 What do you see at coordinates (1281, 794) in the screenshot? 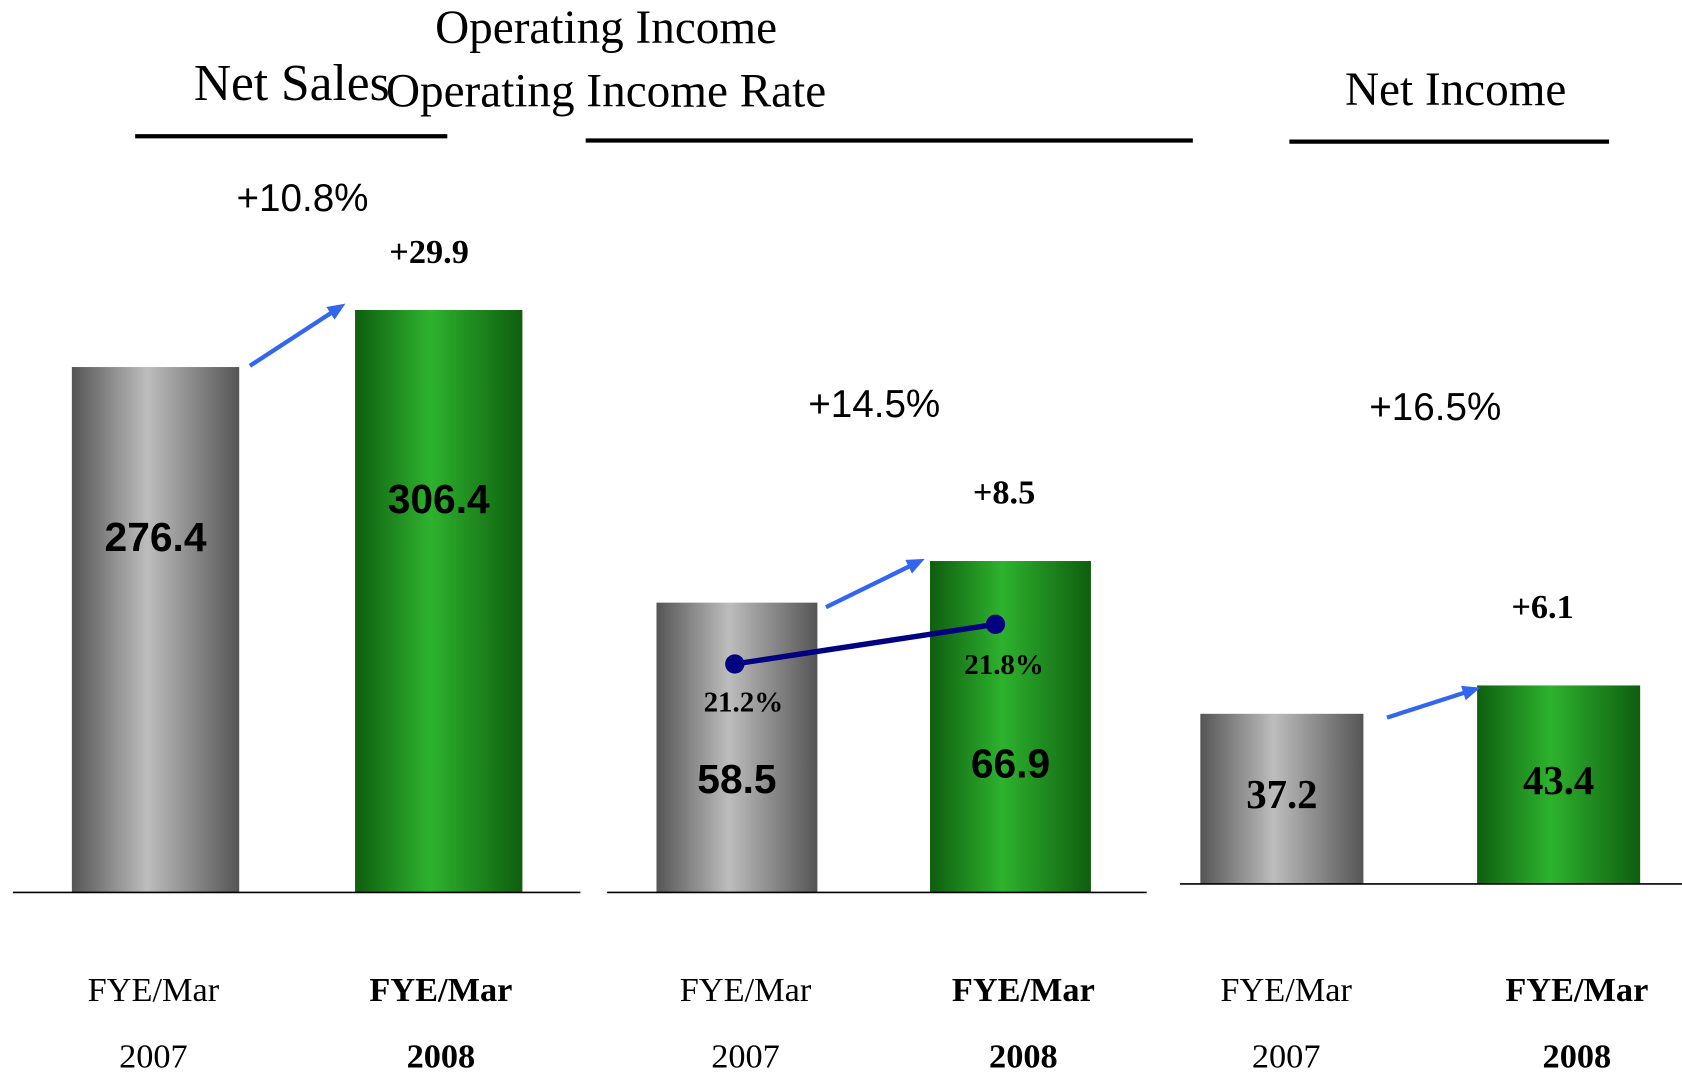
I see `bar-value-label: 37.2` at bounding box center [1281, 794].